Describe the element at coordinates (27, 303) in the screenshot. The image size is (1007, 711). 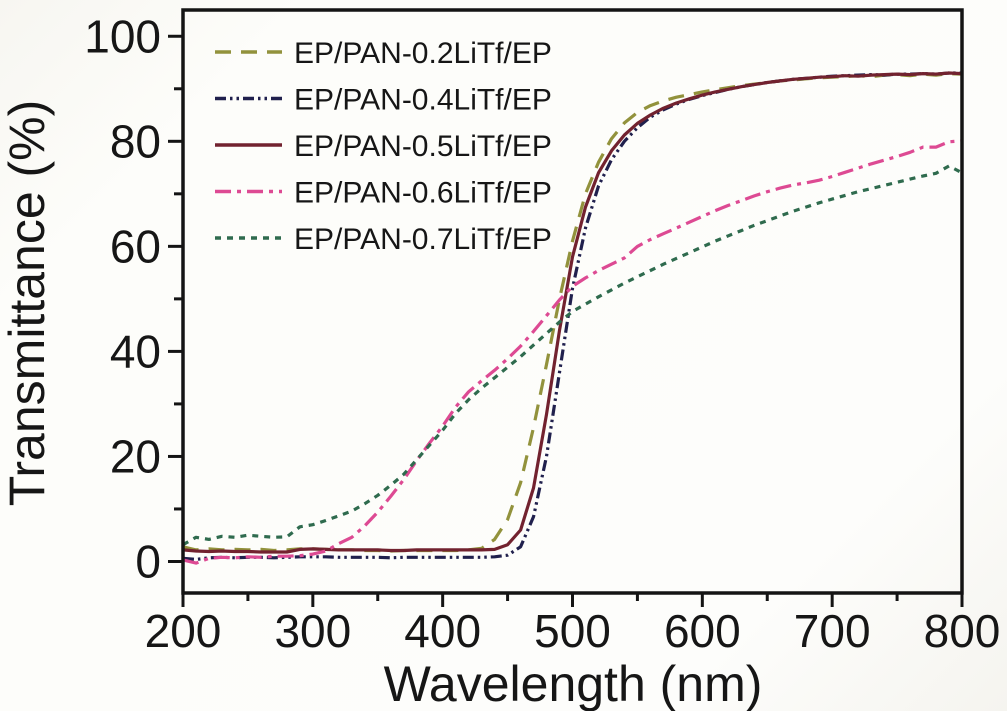
I see `y-axis-title: Transmittance (%)` at that location.